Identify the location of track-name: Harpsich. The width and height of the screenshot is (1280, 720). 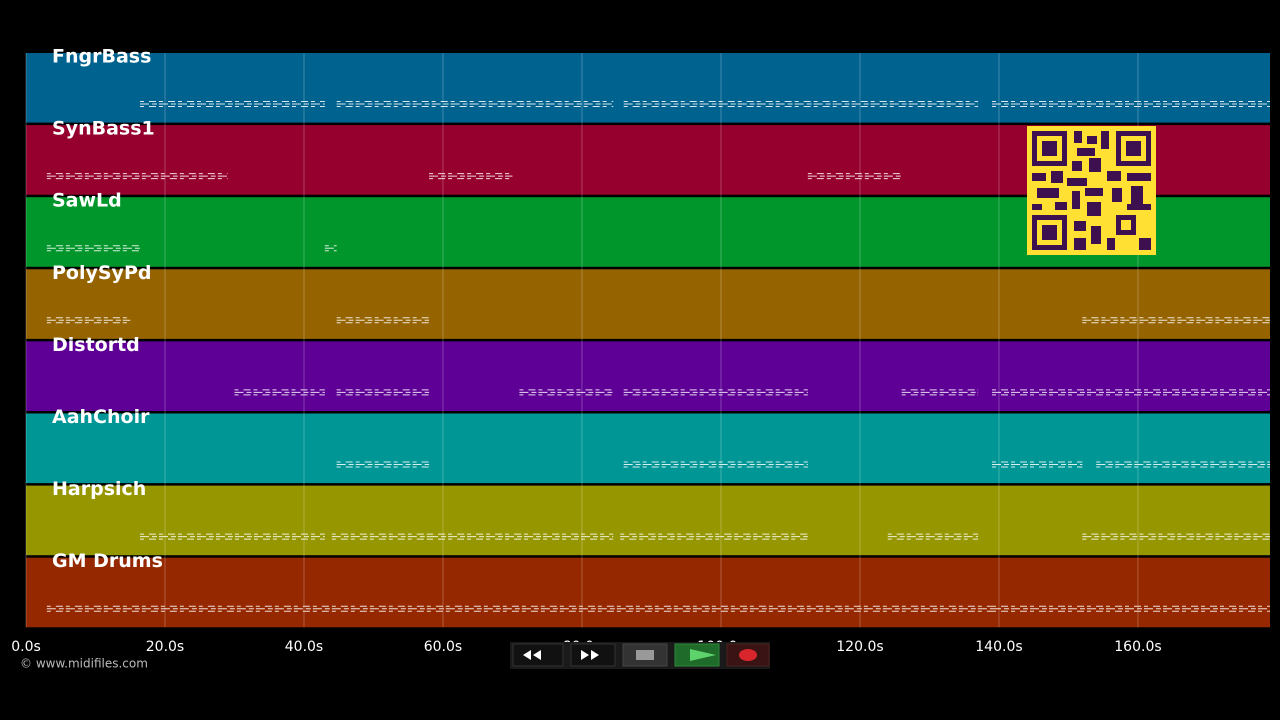
(99, 489).